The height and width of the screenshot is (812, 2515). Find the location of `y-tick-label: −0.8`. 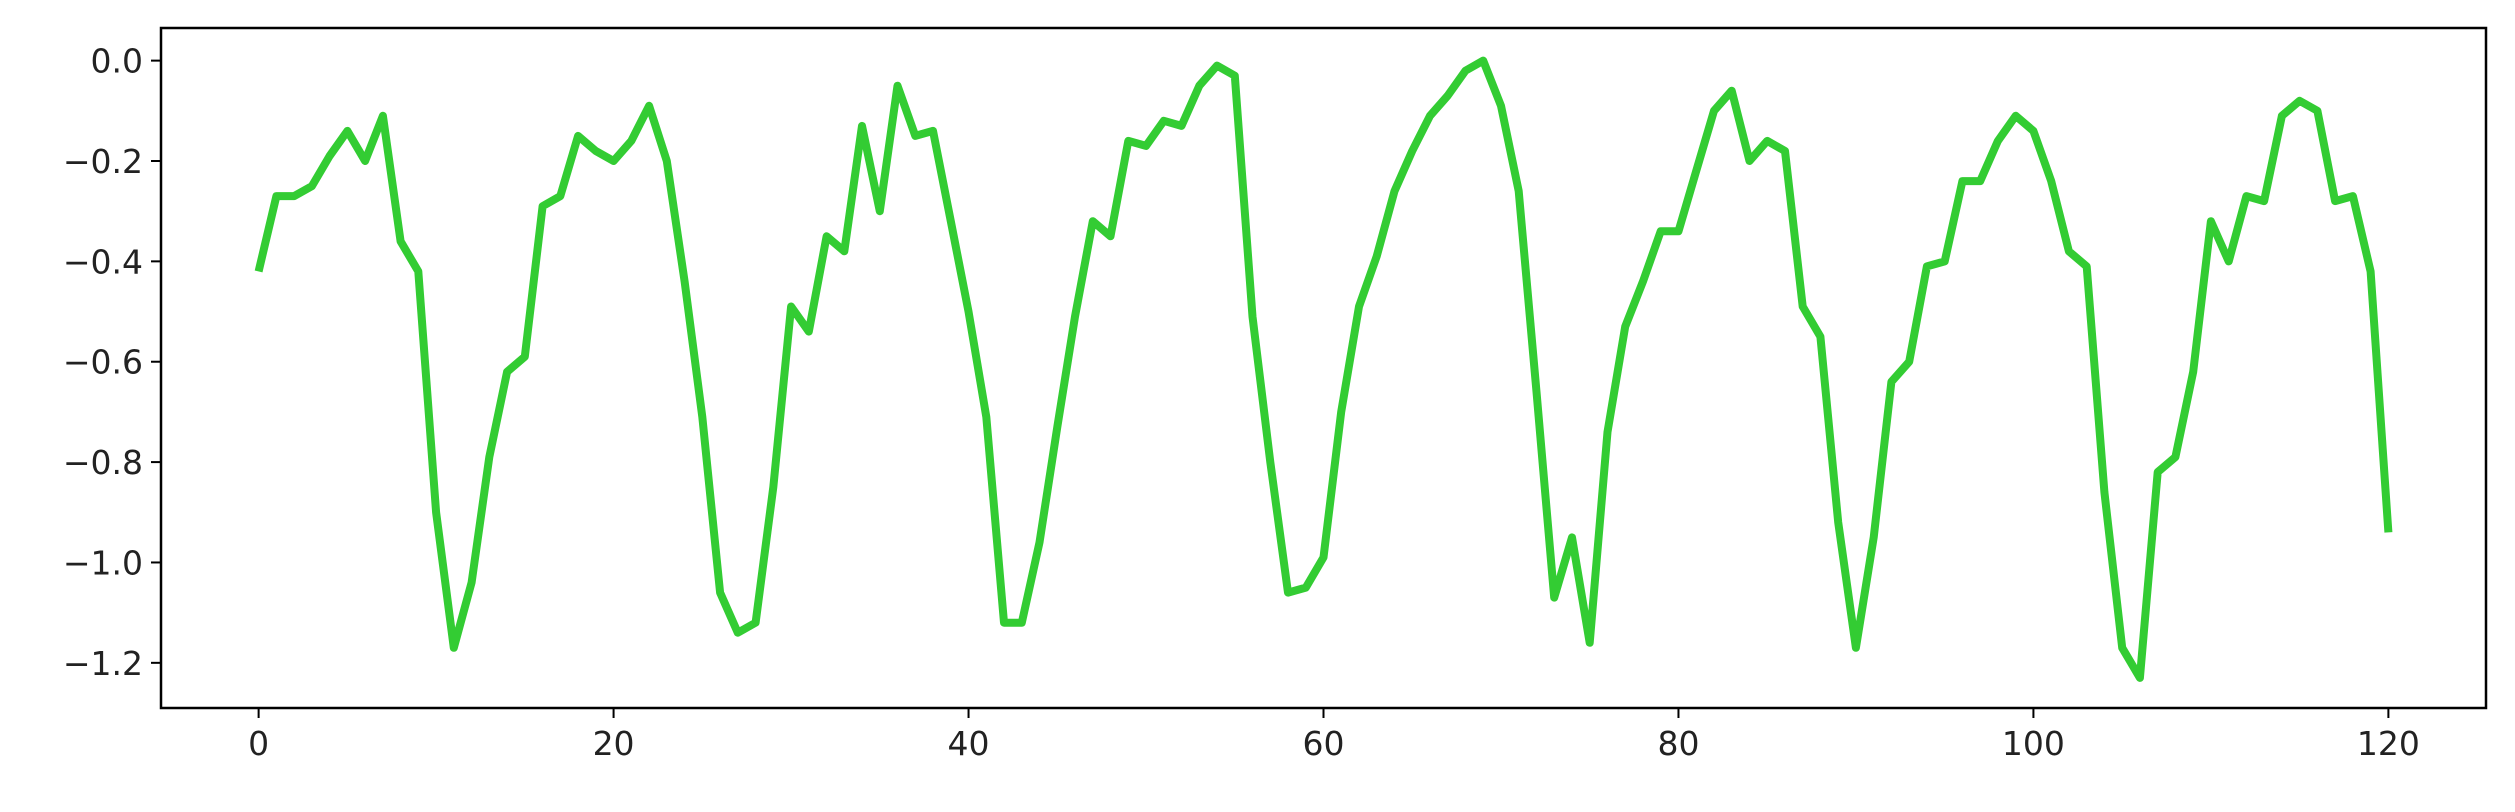

y-tick-label: −0.8 is located at coordinates (103, 462).